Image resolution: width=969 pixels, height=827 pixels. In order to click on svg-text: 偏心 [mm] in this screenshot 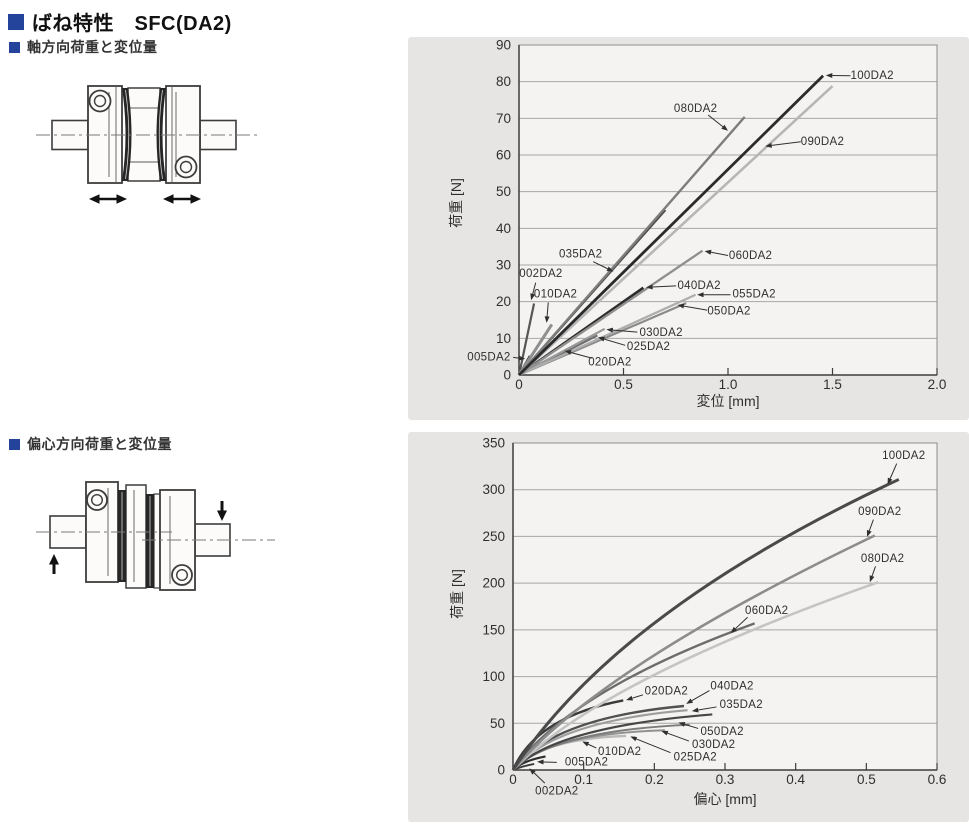, I will do `click(725, 799)`.